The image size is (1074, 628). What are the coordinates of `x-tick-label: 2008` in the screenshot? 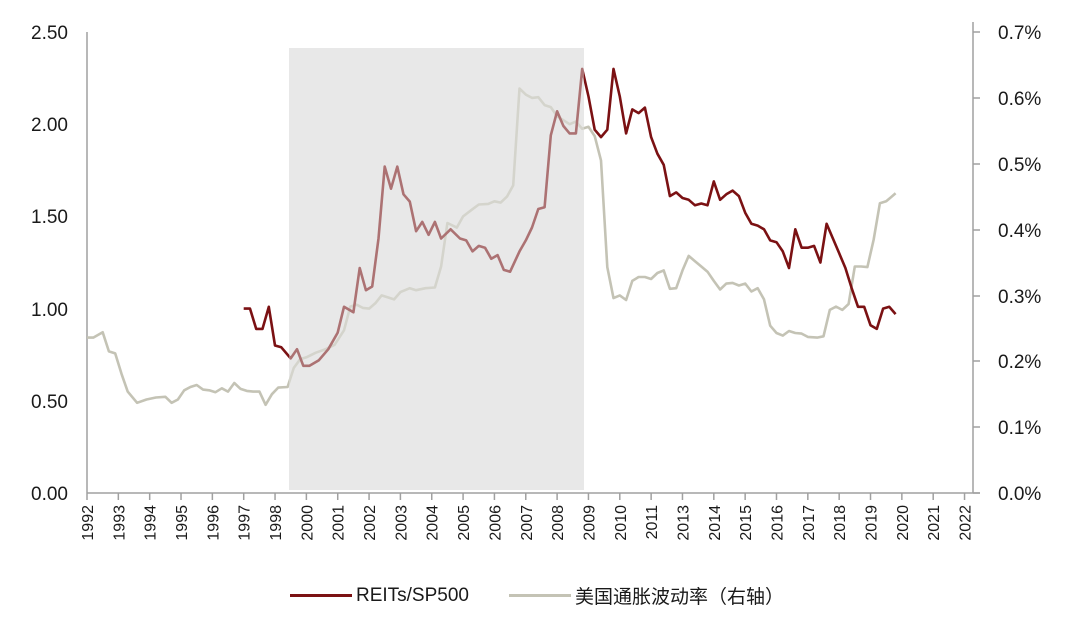 It's located at (558, 523).